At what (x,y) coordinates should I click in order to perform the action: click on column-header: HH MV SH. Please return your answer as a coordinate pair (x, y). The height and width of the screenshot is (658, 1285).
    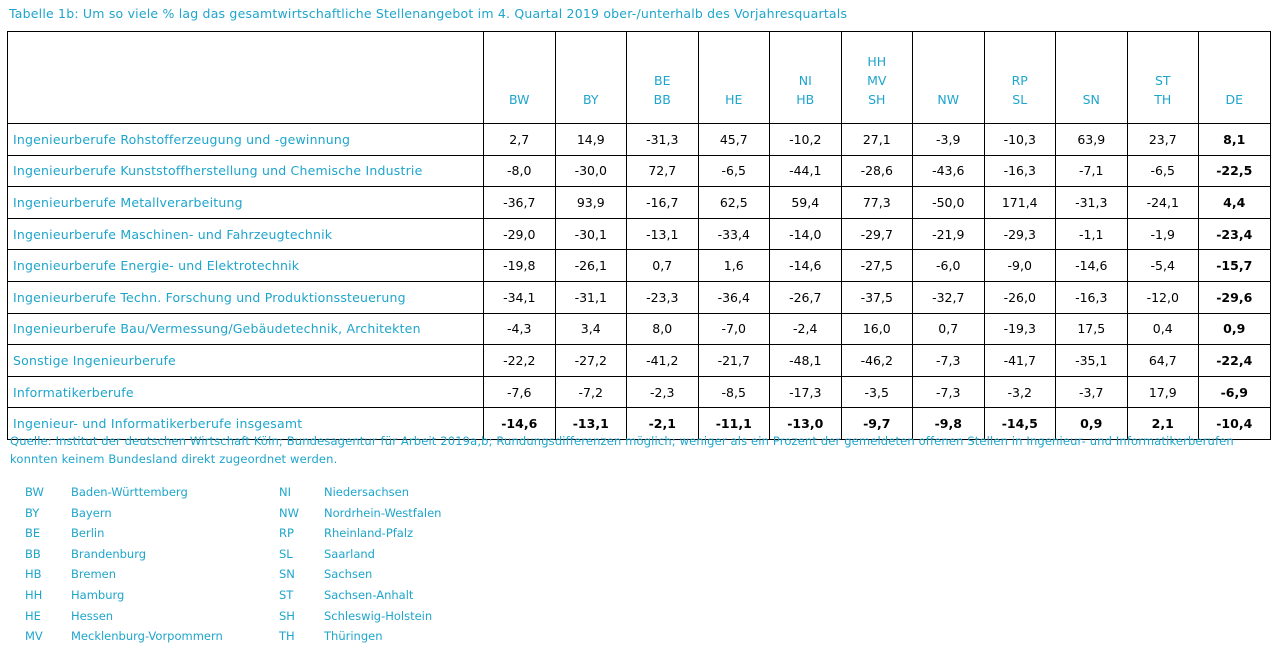
    Looking at the image, I should click on (876, 77).